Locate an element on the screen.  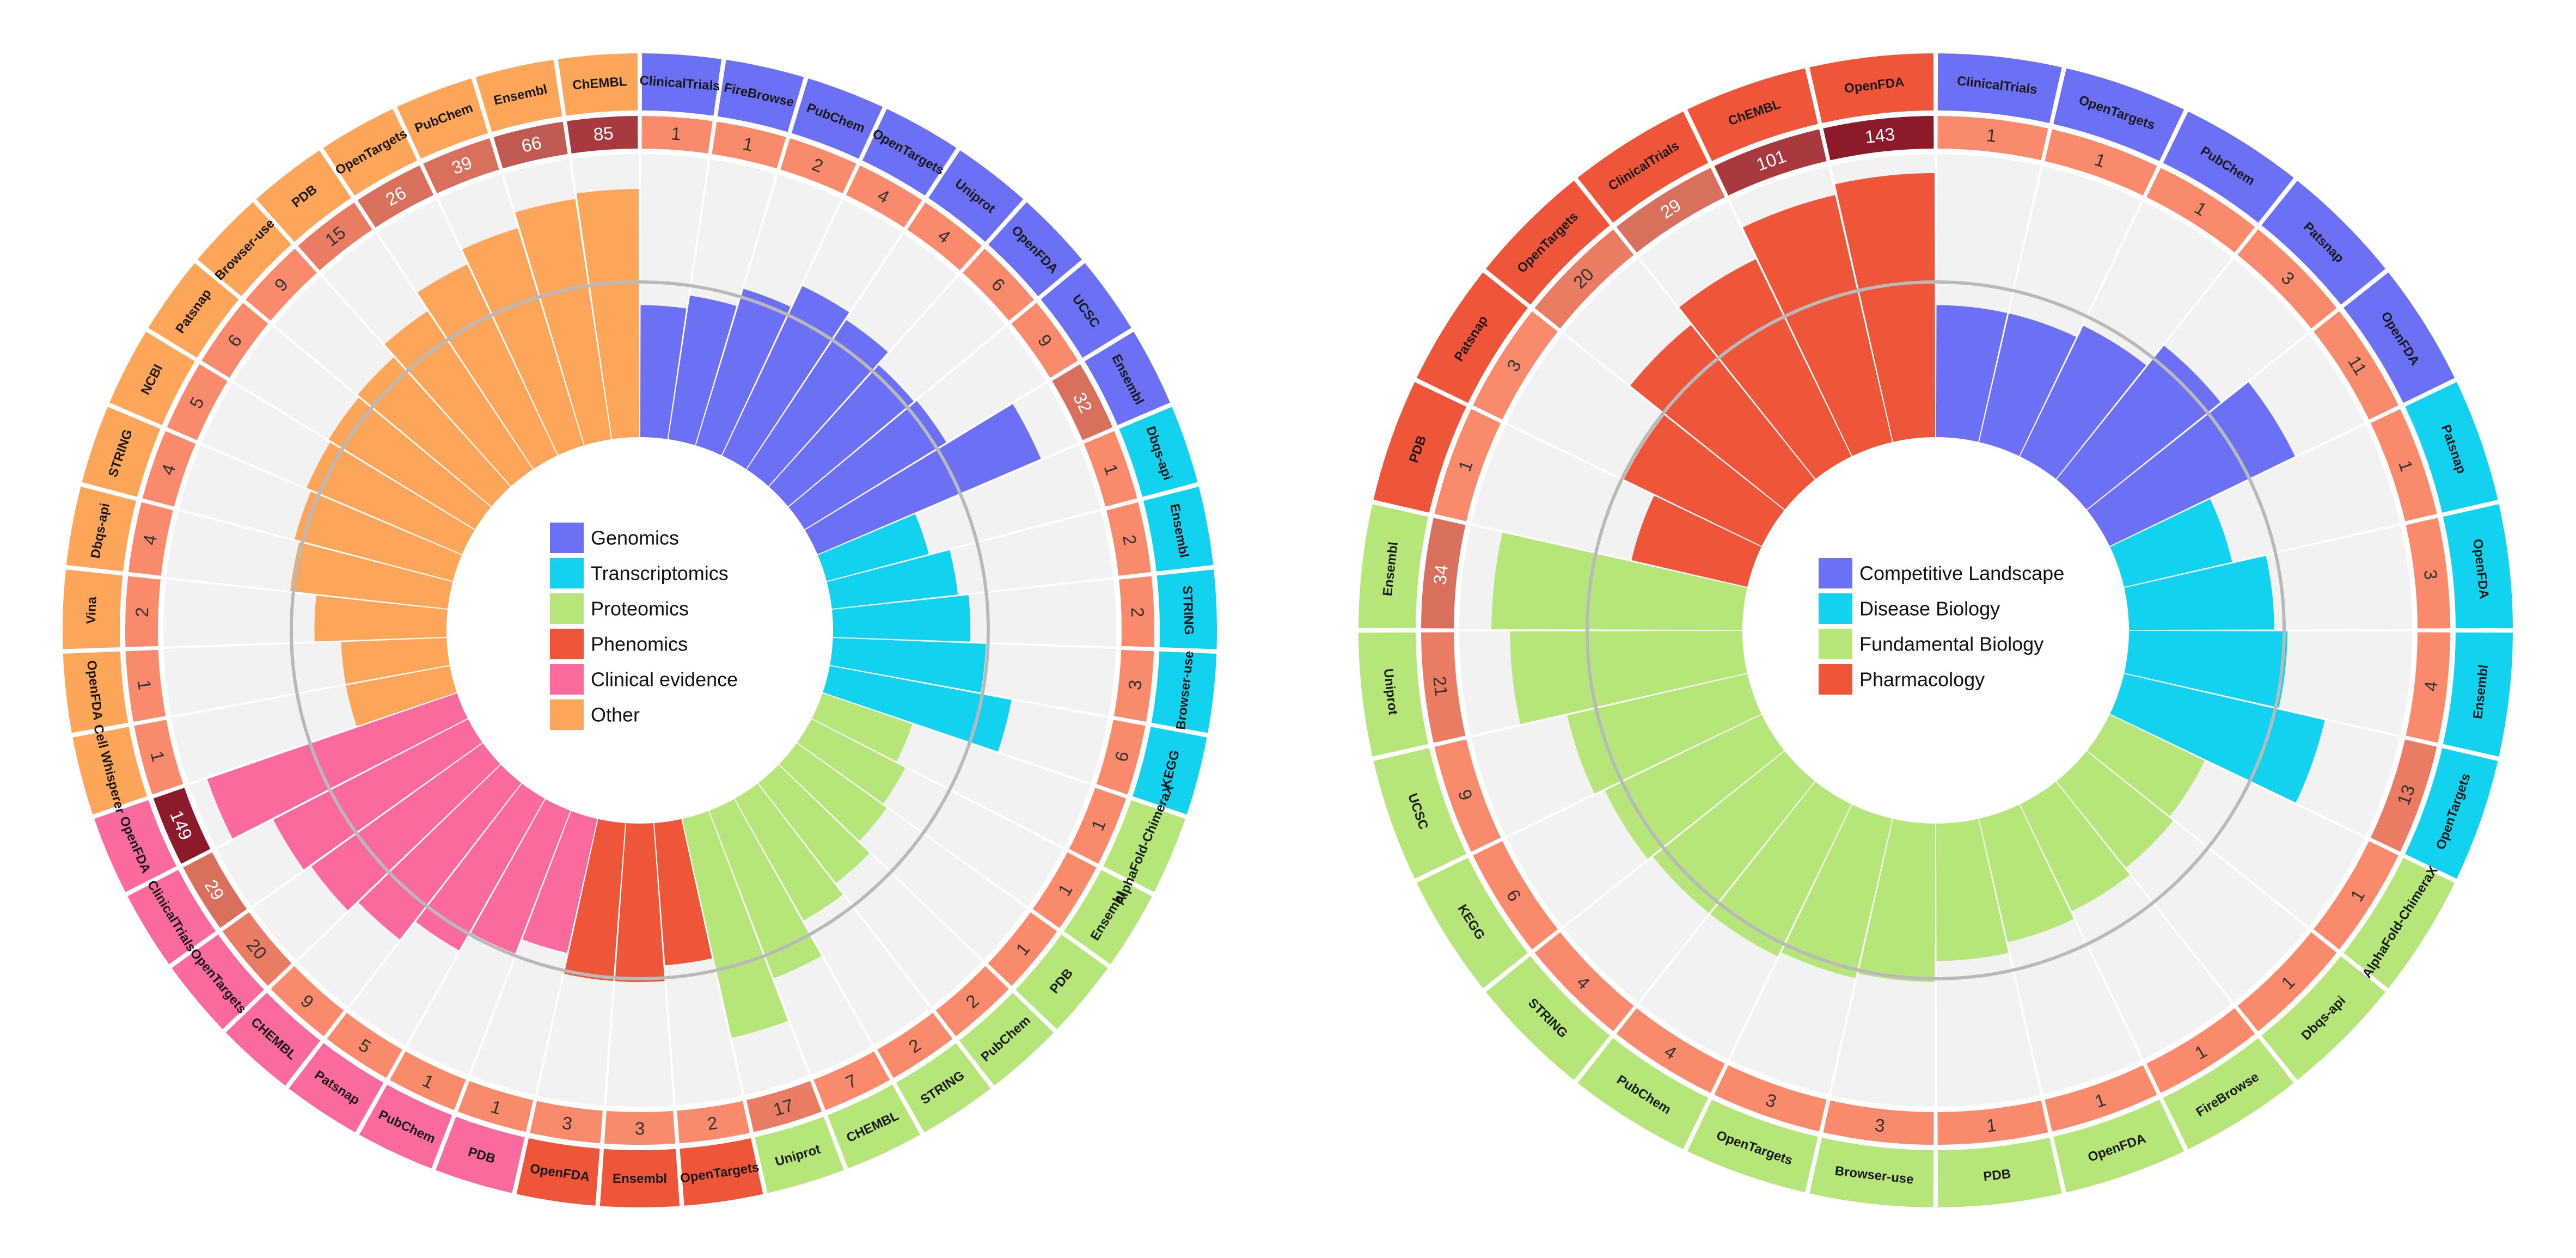
bar-clinical-evidence-chembl is located at coordinates (440, 852).